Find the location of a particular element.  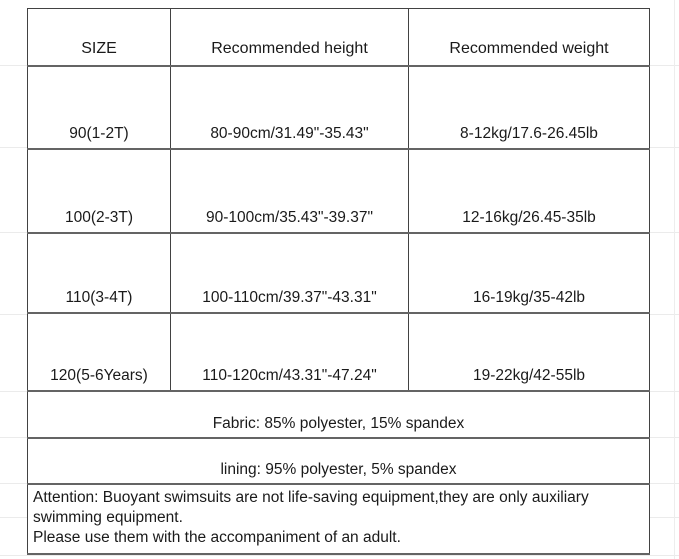

header-height: Recommended height is located at coordinates (289, 37).